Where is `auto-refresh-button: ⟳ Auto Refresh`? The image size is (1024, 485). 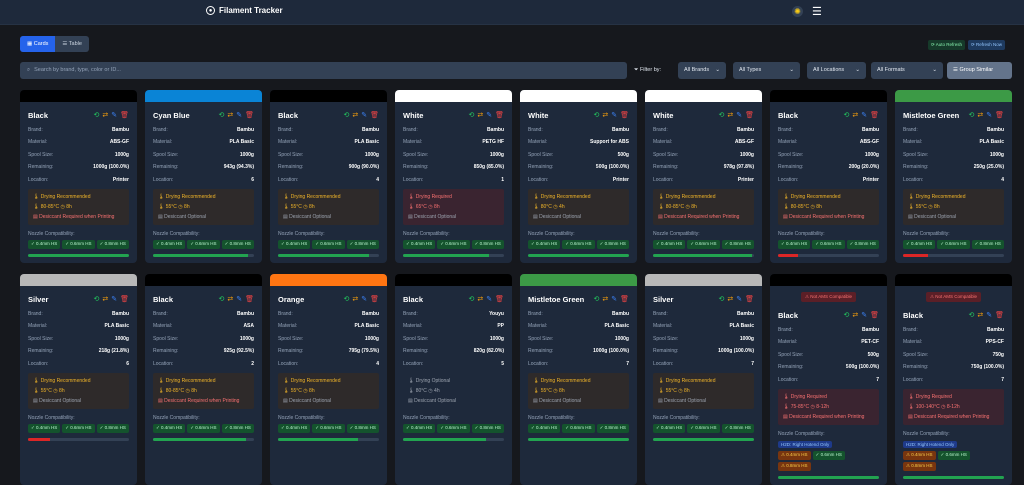
auto-refresh-button: ⟳ Auto Refresh is located at coordinates (947, 45).